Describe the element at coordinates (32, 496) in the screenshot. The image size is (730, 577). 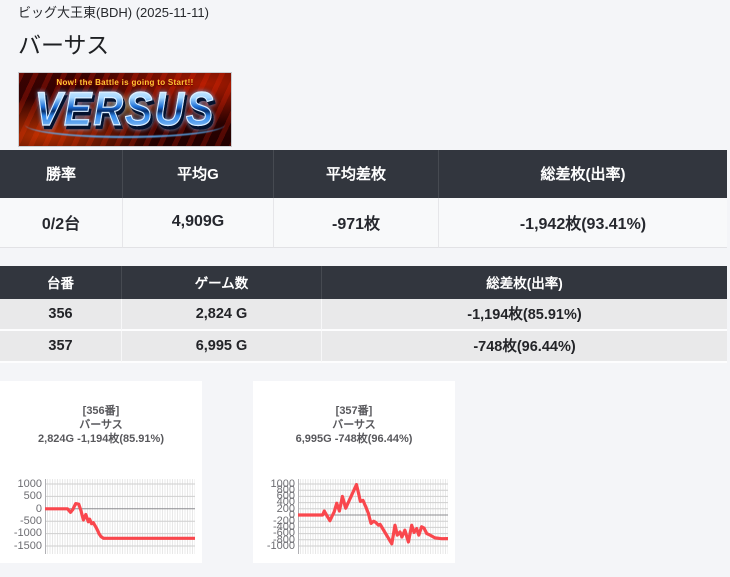
I see `y-axis-tick-label: 500` at that location.